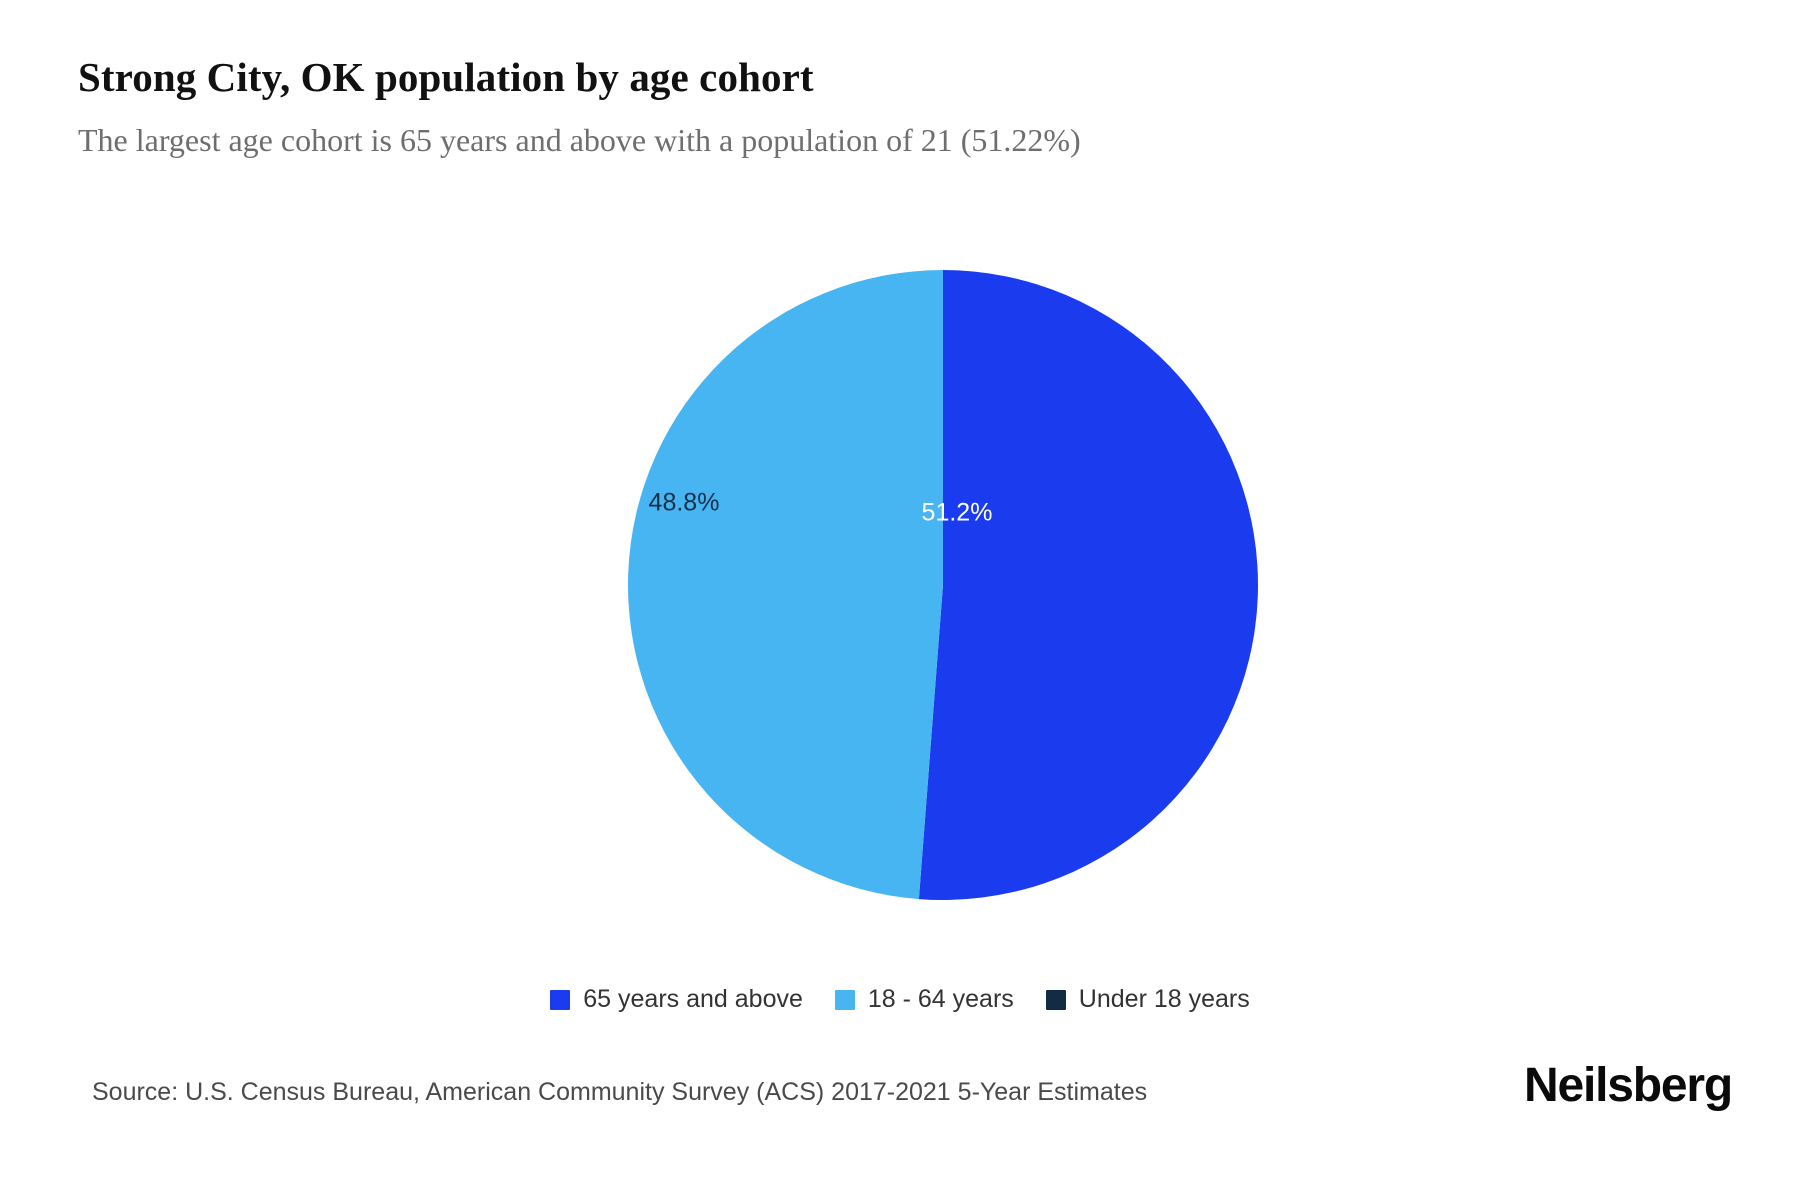 Image resolution: width=1800 pixels, height=1200 pixels. I want to click on legend-item-under-18-years: Under 18 years, so click(1147, 999).